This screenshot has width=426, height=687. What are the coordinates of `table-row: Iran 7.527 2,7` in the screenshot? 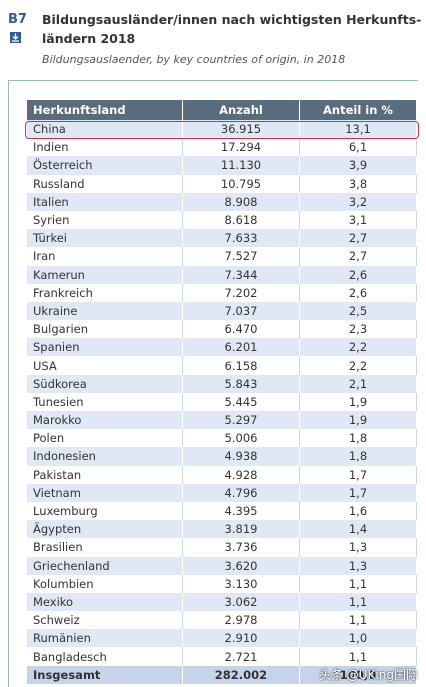 It's located at (222, 256).